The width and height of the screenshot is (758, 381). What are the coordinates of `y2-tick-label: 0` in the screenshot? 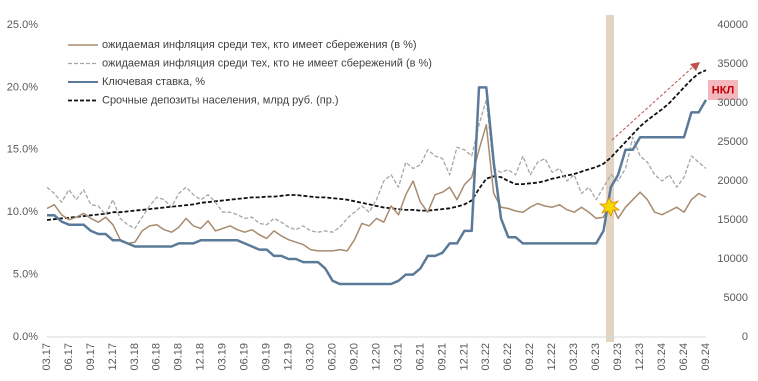 It's located at (745, 337).